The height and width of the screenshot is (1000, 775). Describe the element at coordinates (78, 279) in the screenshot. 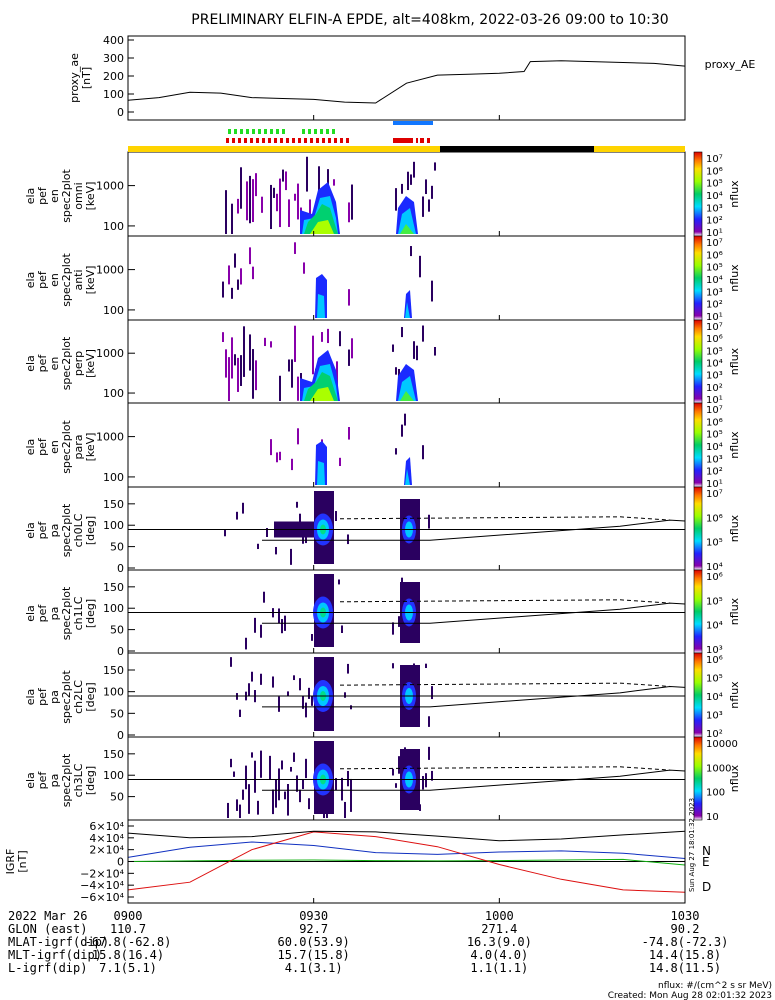

I see `y-axis-label-line: anti` at that location.